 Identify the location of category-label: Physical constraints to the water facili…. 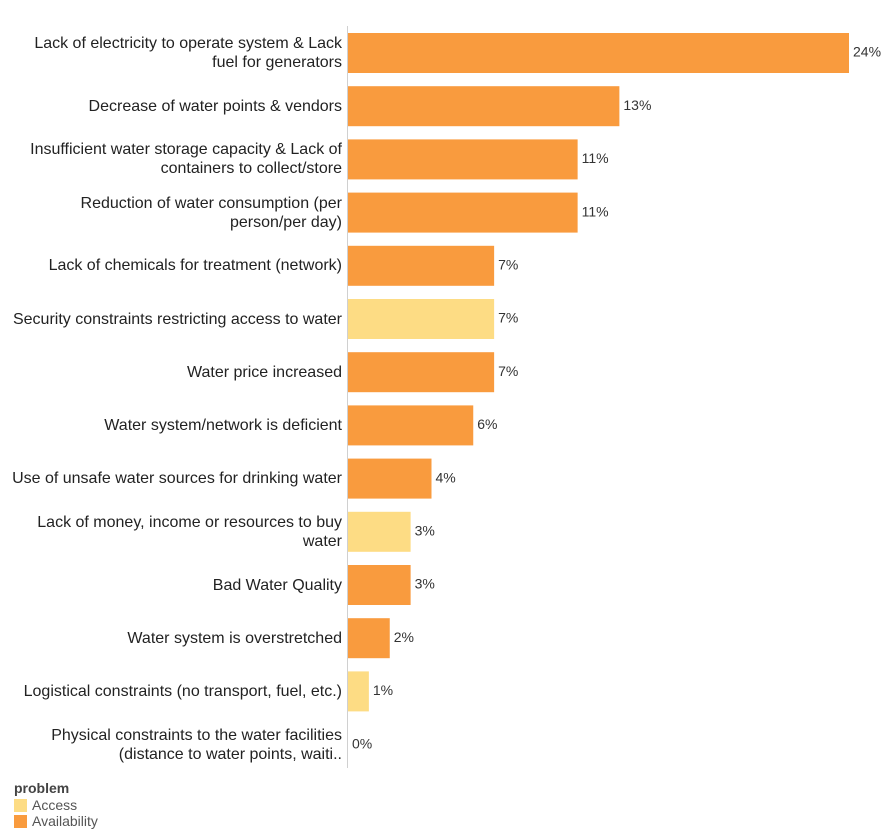
(196, 744).